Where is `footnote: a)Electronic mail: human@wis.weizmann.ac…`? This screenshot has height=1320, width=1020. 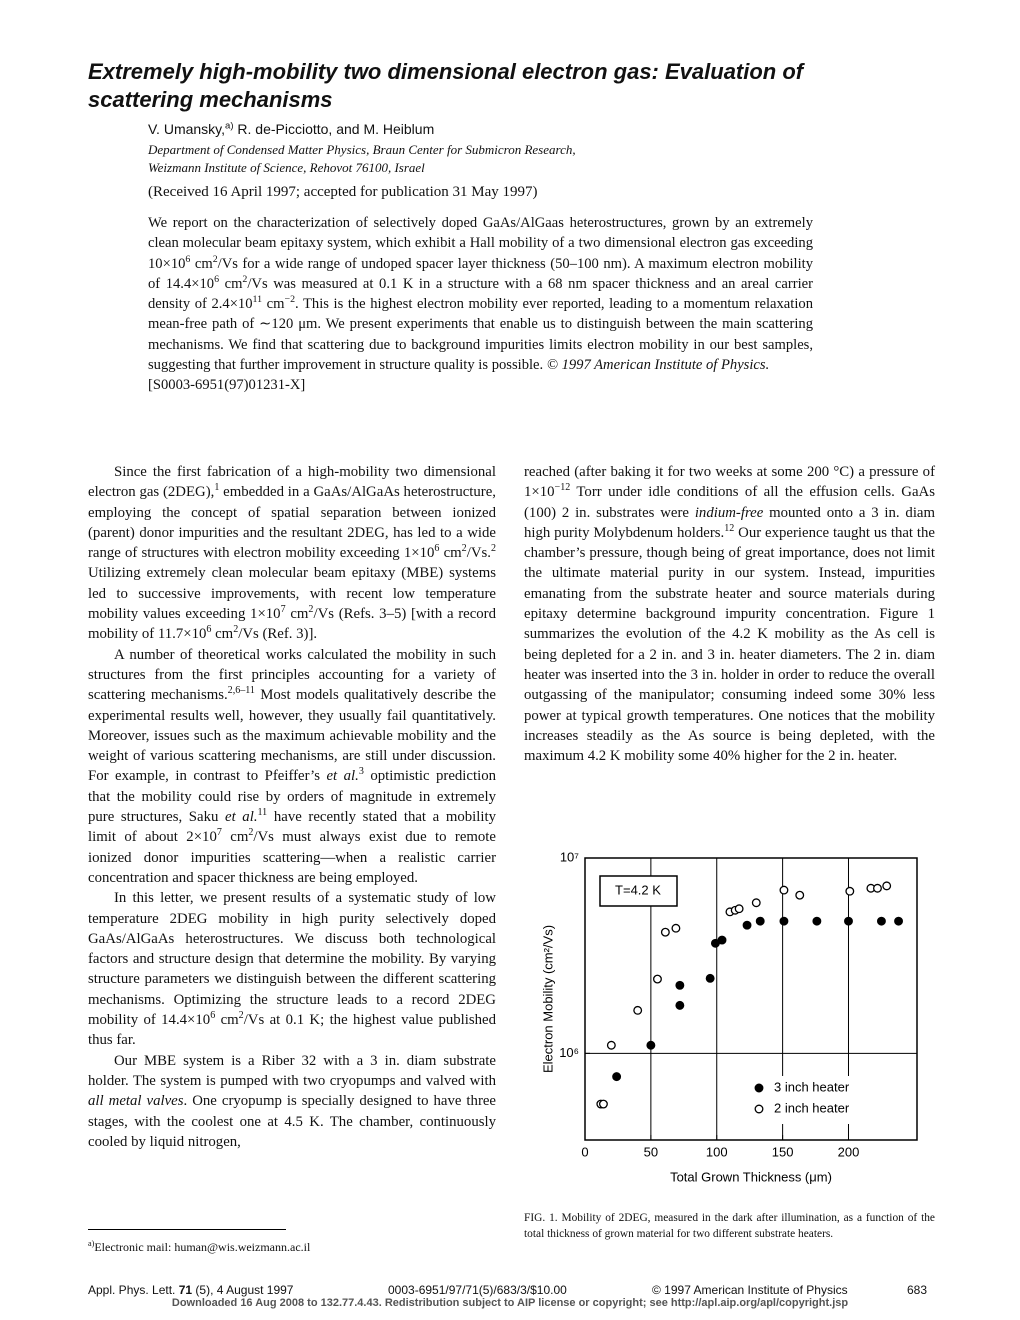 footnote: a)Electronic mail: human@wis.weizmann.ac… is located at coordinates (199, 1247).